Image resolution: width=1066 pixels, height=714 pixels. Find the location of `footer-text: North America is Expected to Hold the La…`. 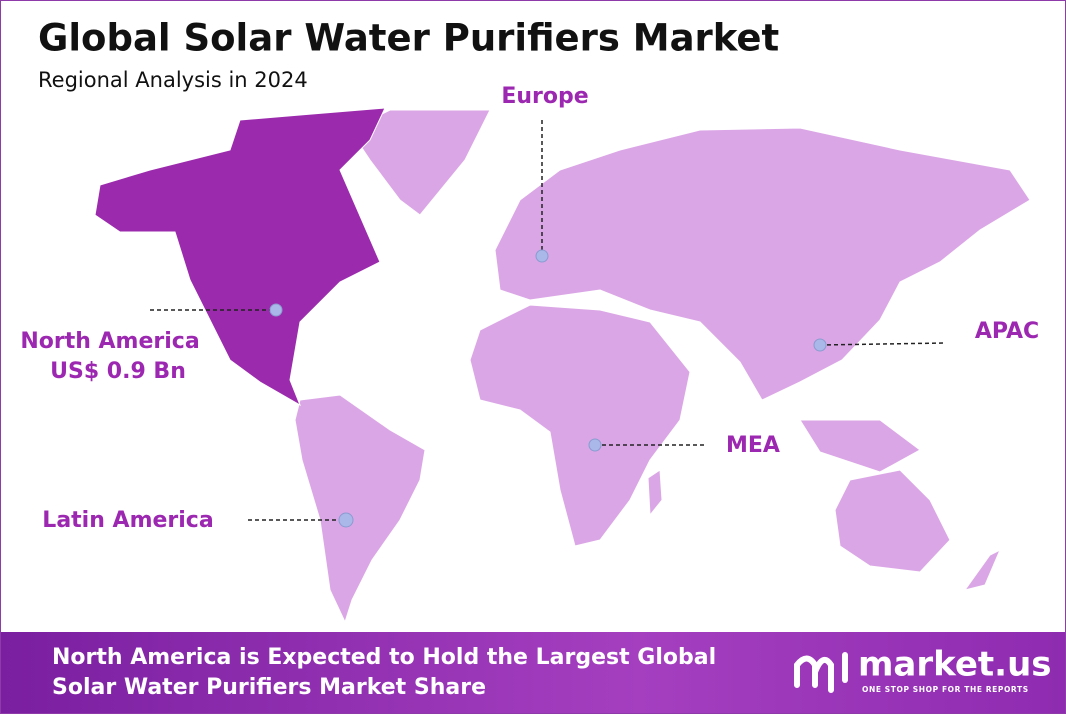

footer-text: North America is Expected to Hold the La… is located at coordinates (384, 657).